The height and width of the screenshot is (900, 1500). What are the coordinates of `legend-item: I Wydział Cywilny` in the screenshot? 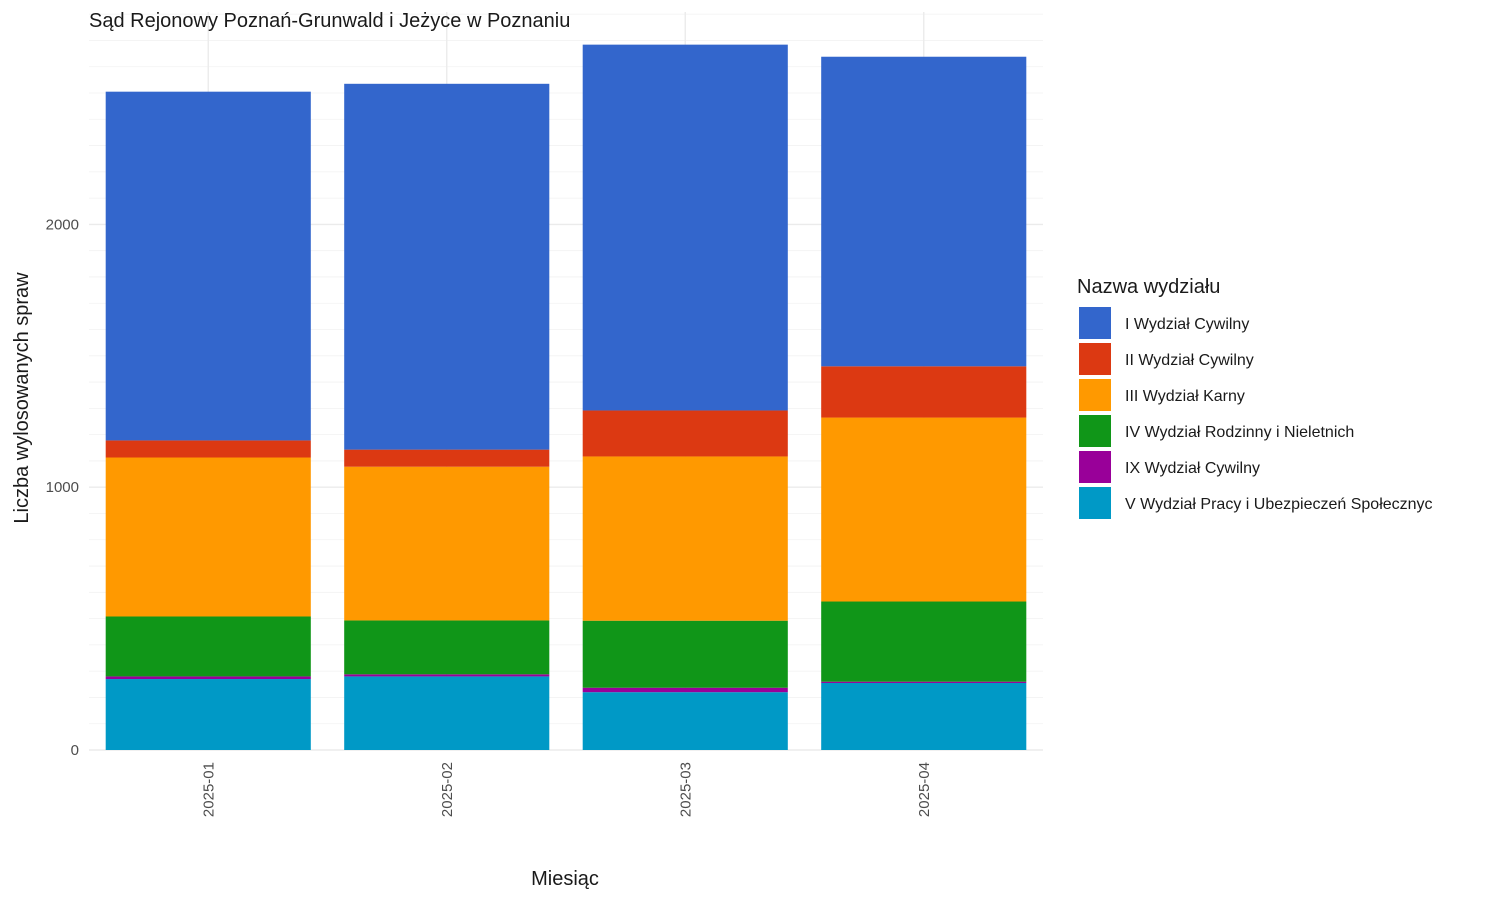 It's located at (1164, 323).